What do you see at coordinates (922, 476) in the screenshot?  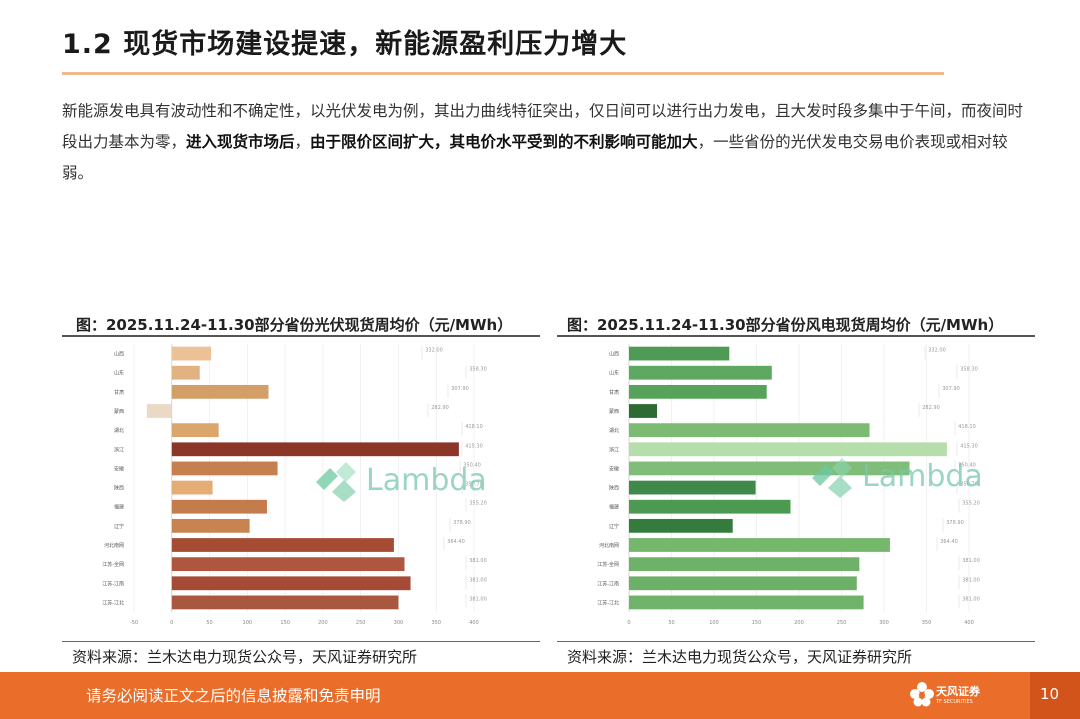 I see `wind-watermark: Lambda` at bounding box center [922, 476].